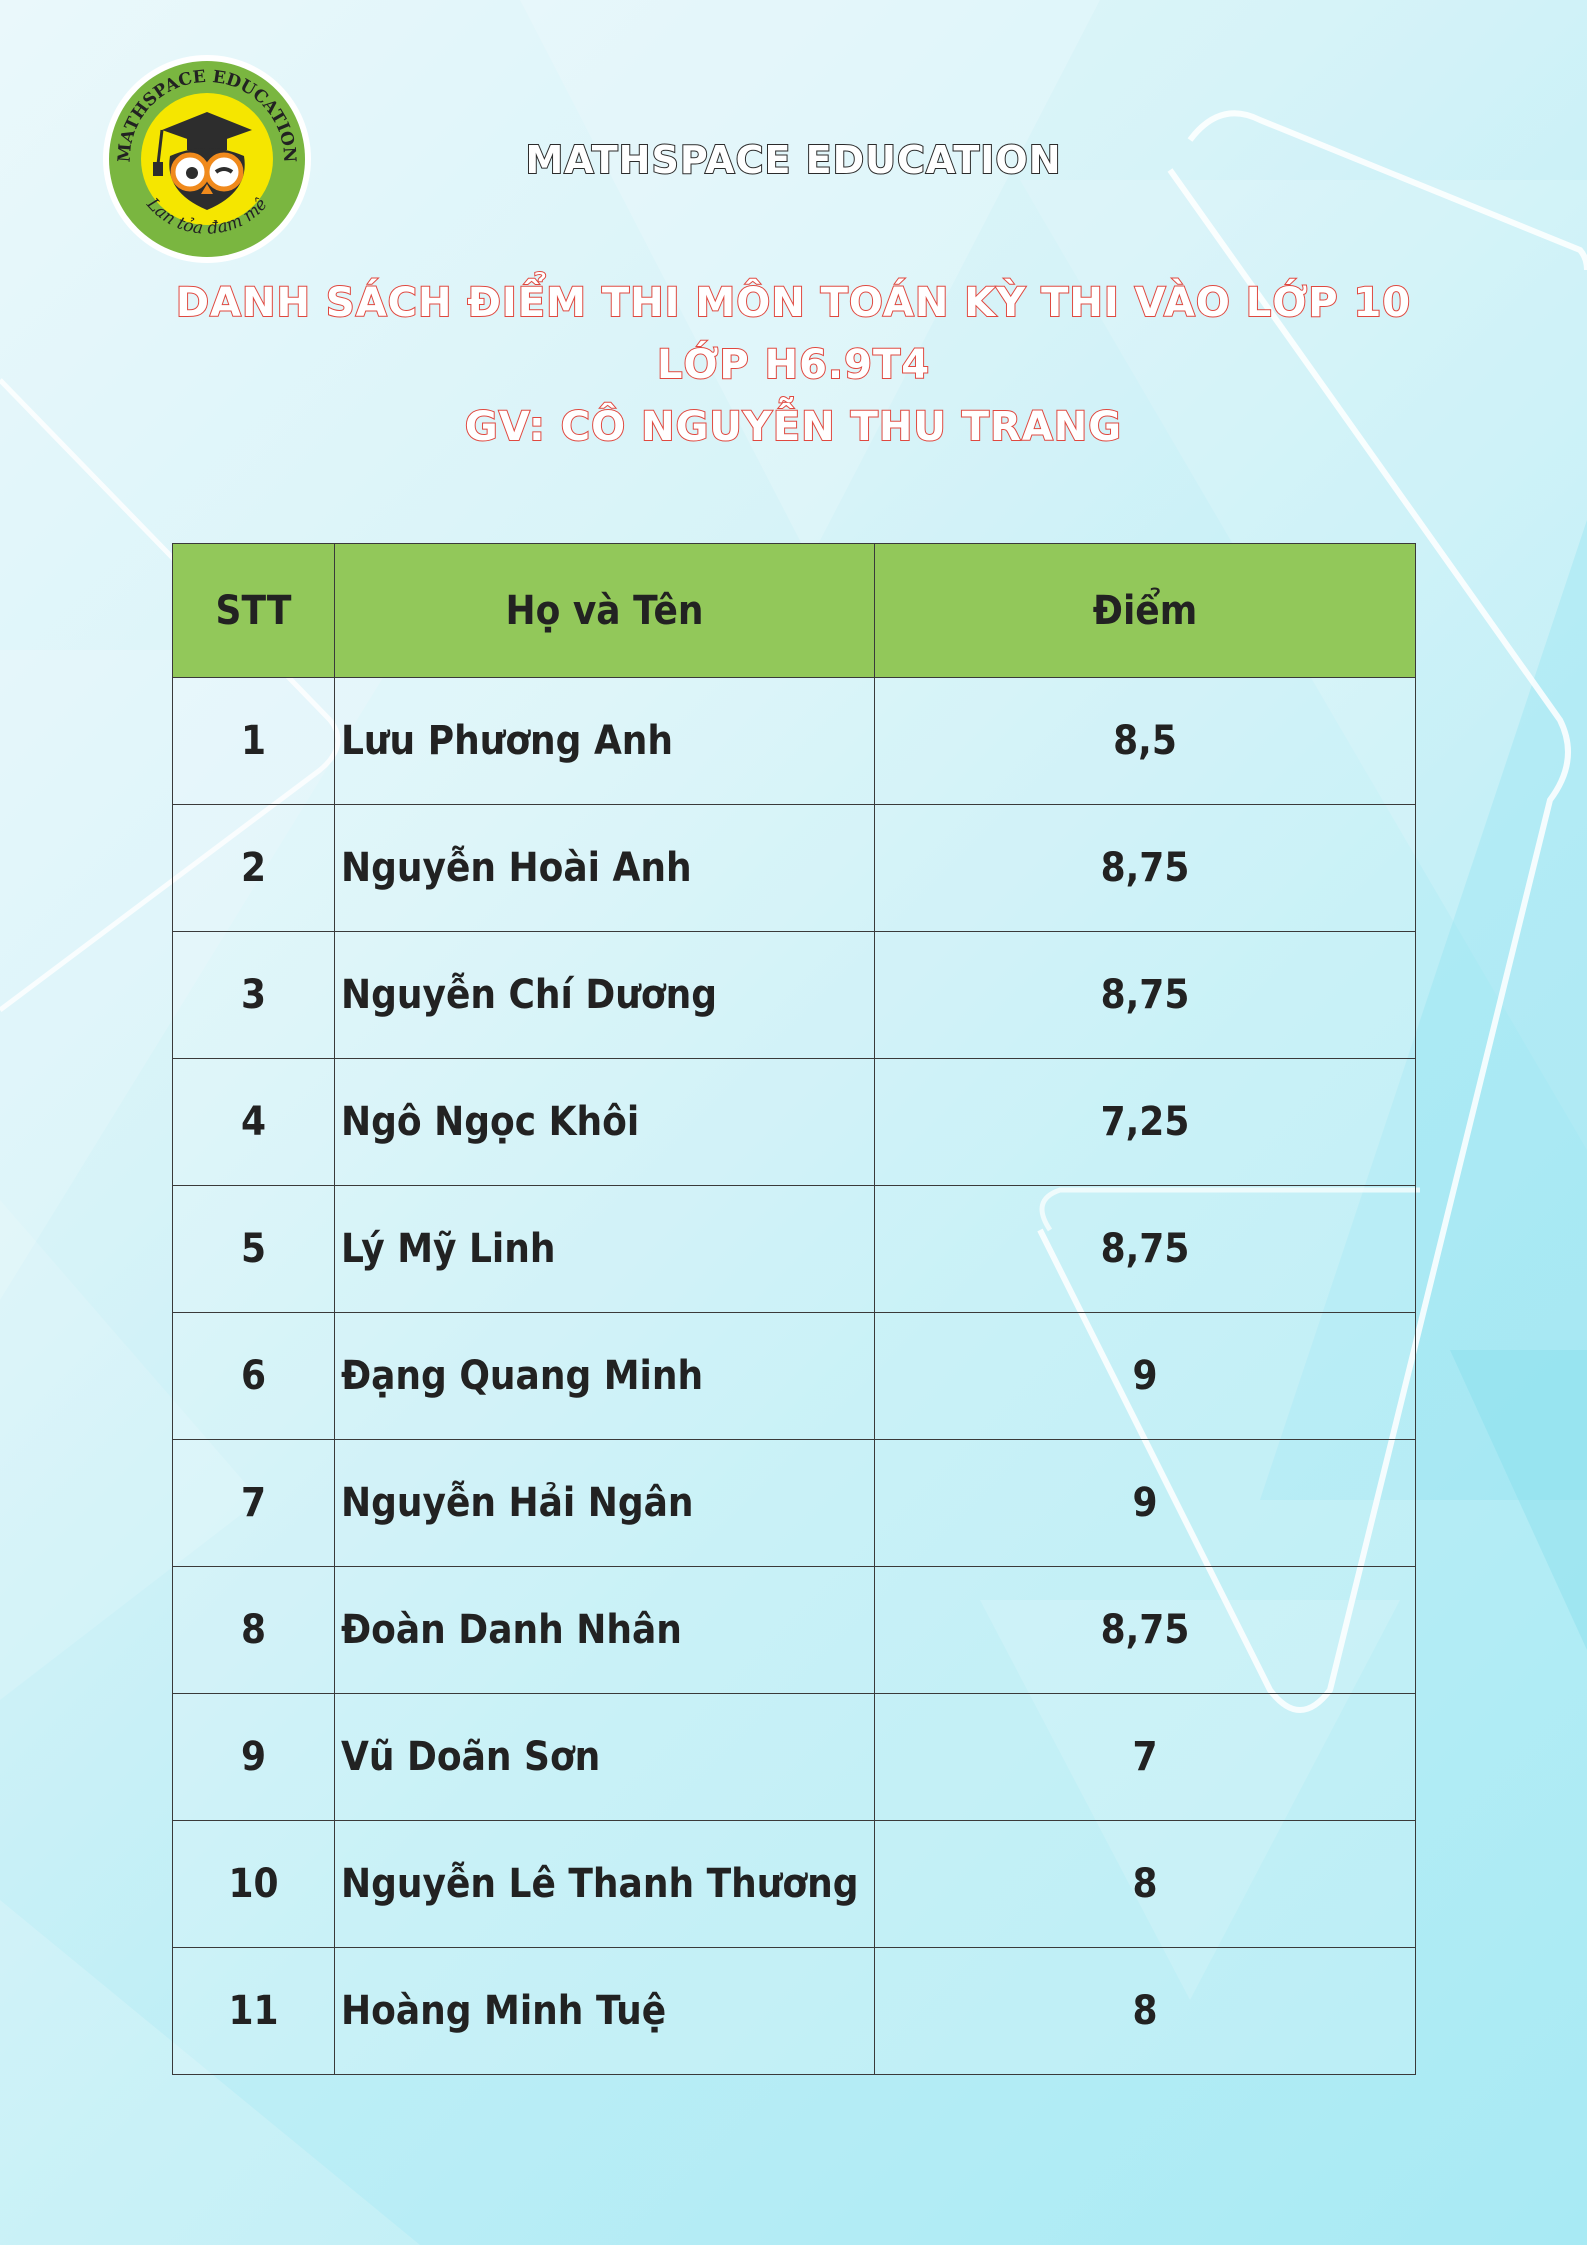 The image size is (1587, 2245). I want to click on brand-name: MATHSPACE EDUCATION, so click(793, 160).